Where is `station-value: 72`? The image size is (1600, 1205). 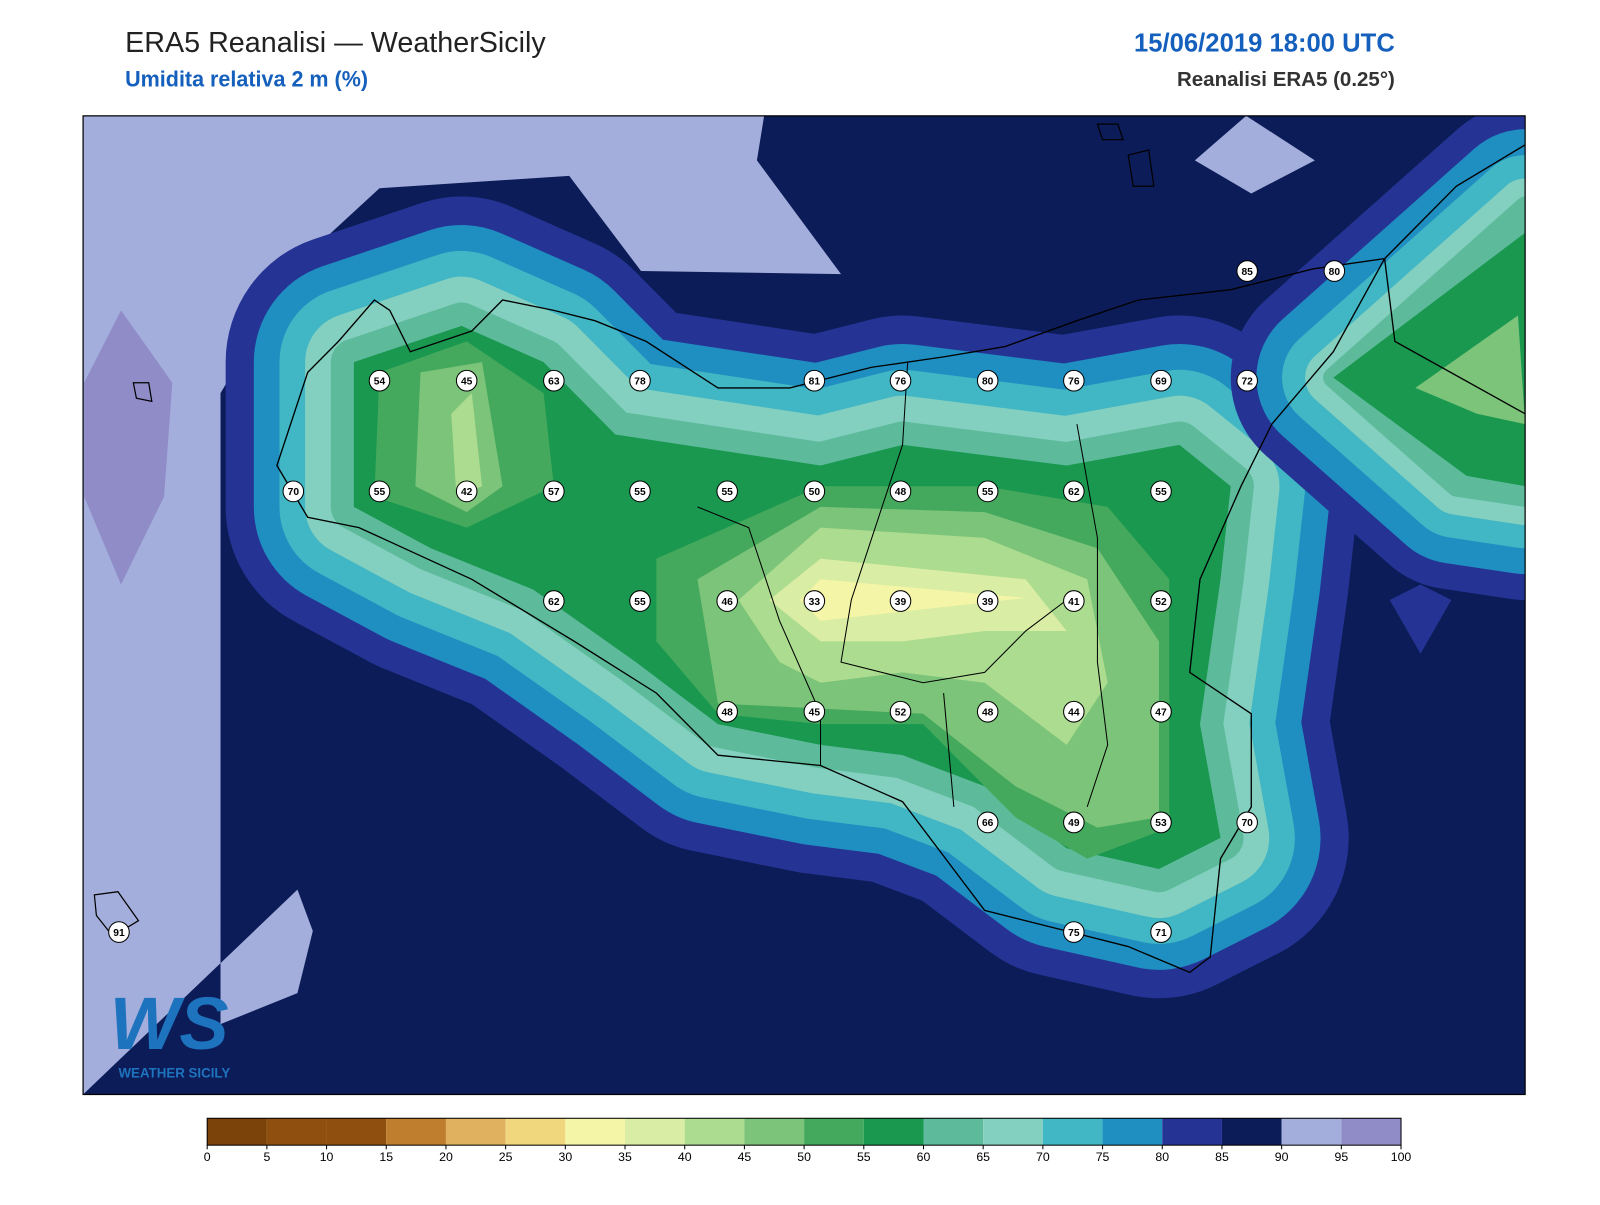
station-value: 72 is located at coordinates (1247, 381).